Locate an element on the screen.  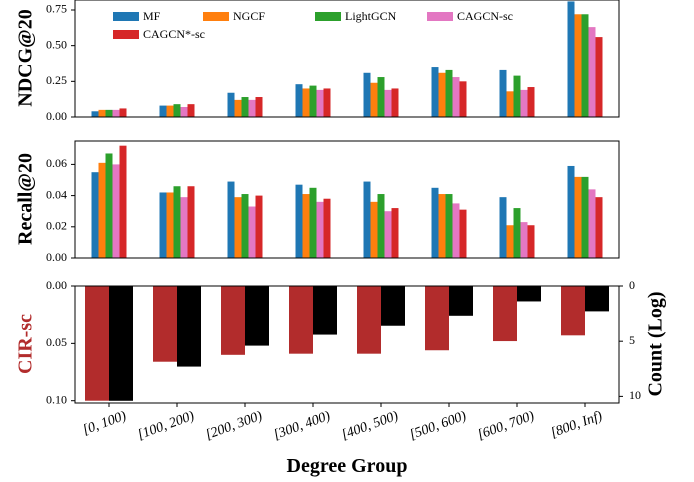
ndcg-y-axis: 0.00 0.25 0.50 0.75 is located at coordinates (60, 62).